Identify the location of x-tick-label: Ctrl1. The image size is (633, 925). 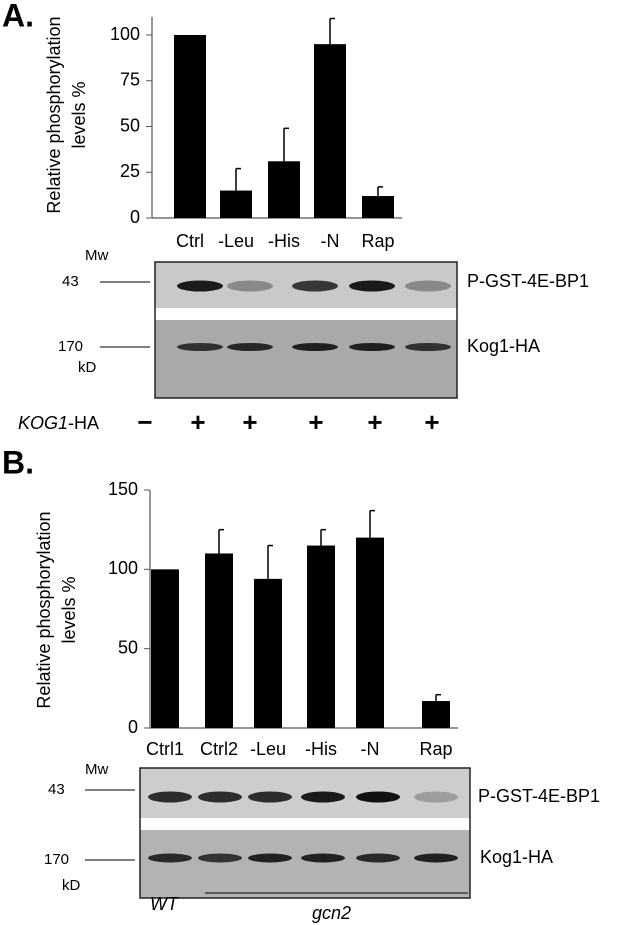
(165, 749).